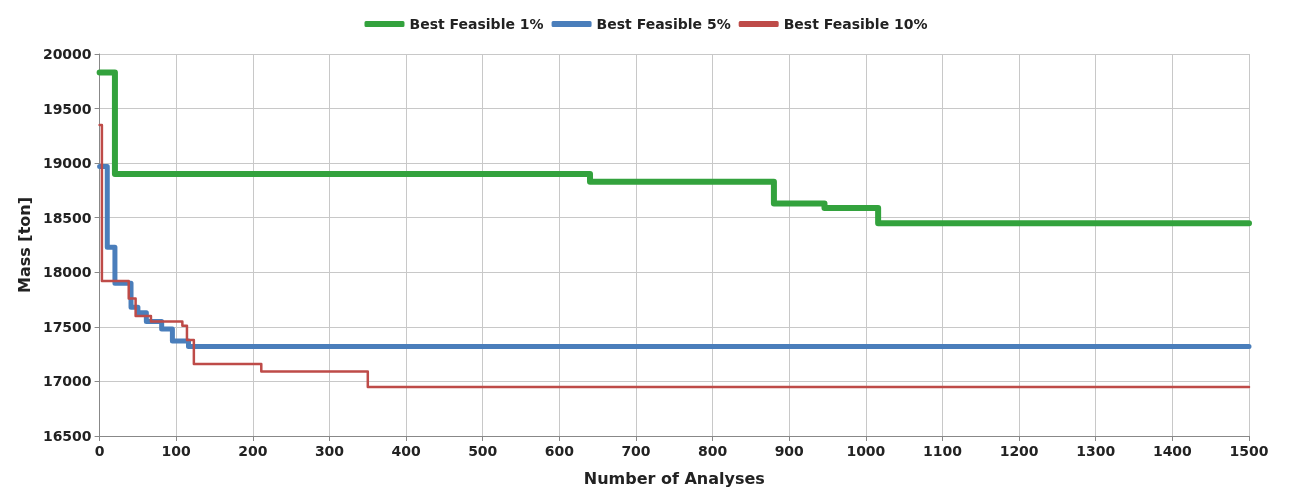 This screenshot has width=1292, height=504. Describe the element at coordinates (406, 451) in the screenshot. I see `x-tick-label: 400` at that location.